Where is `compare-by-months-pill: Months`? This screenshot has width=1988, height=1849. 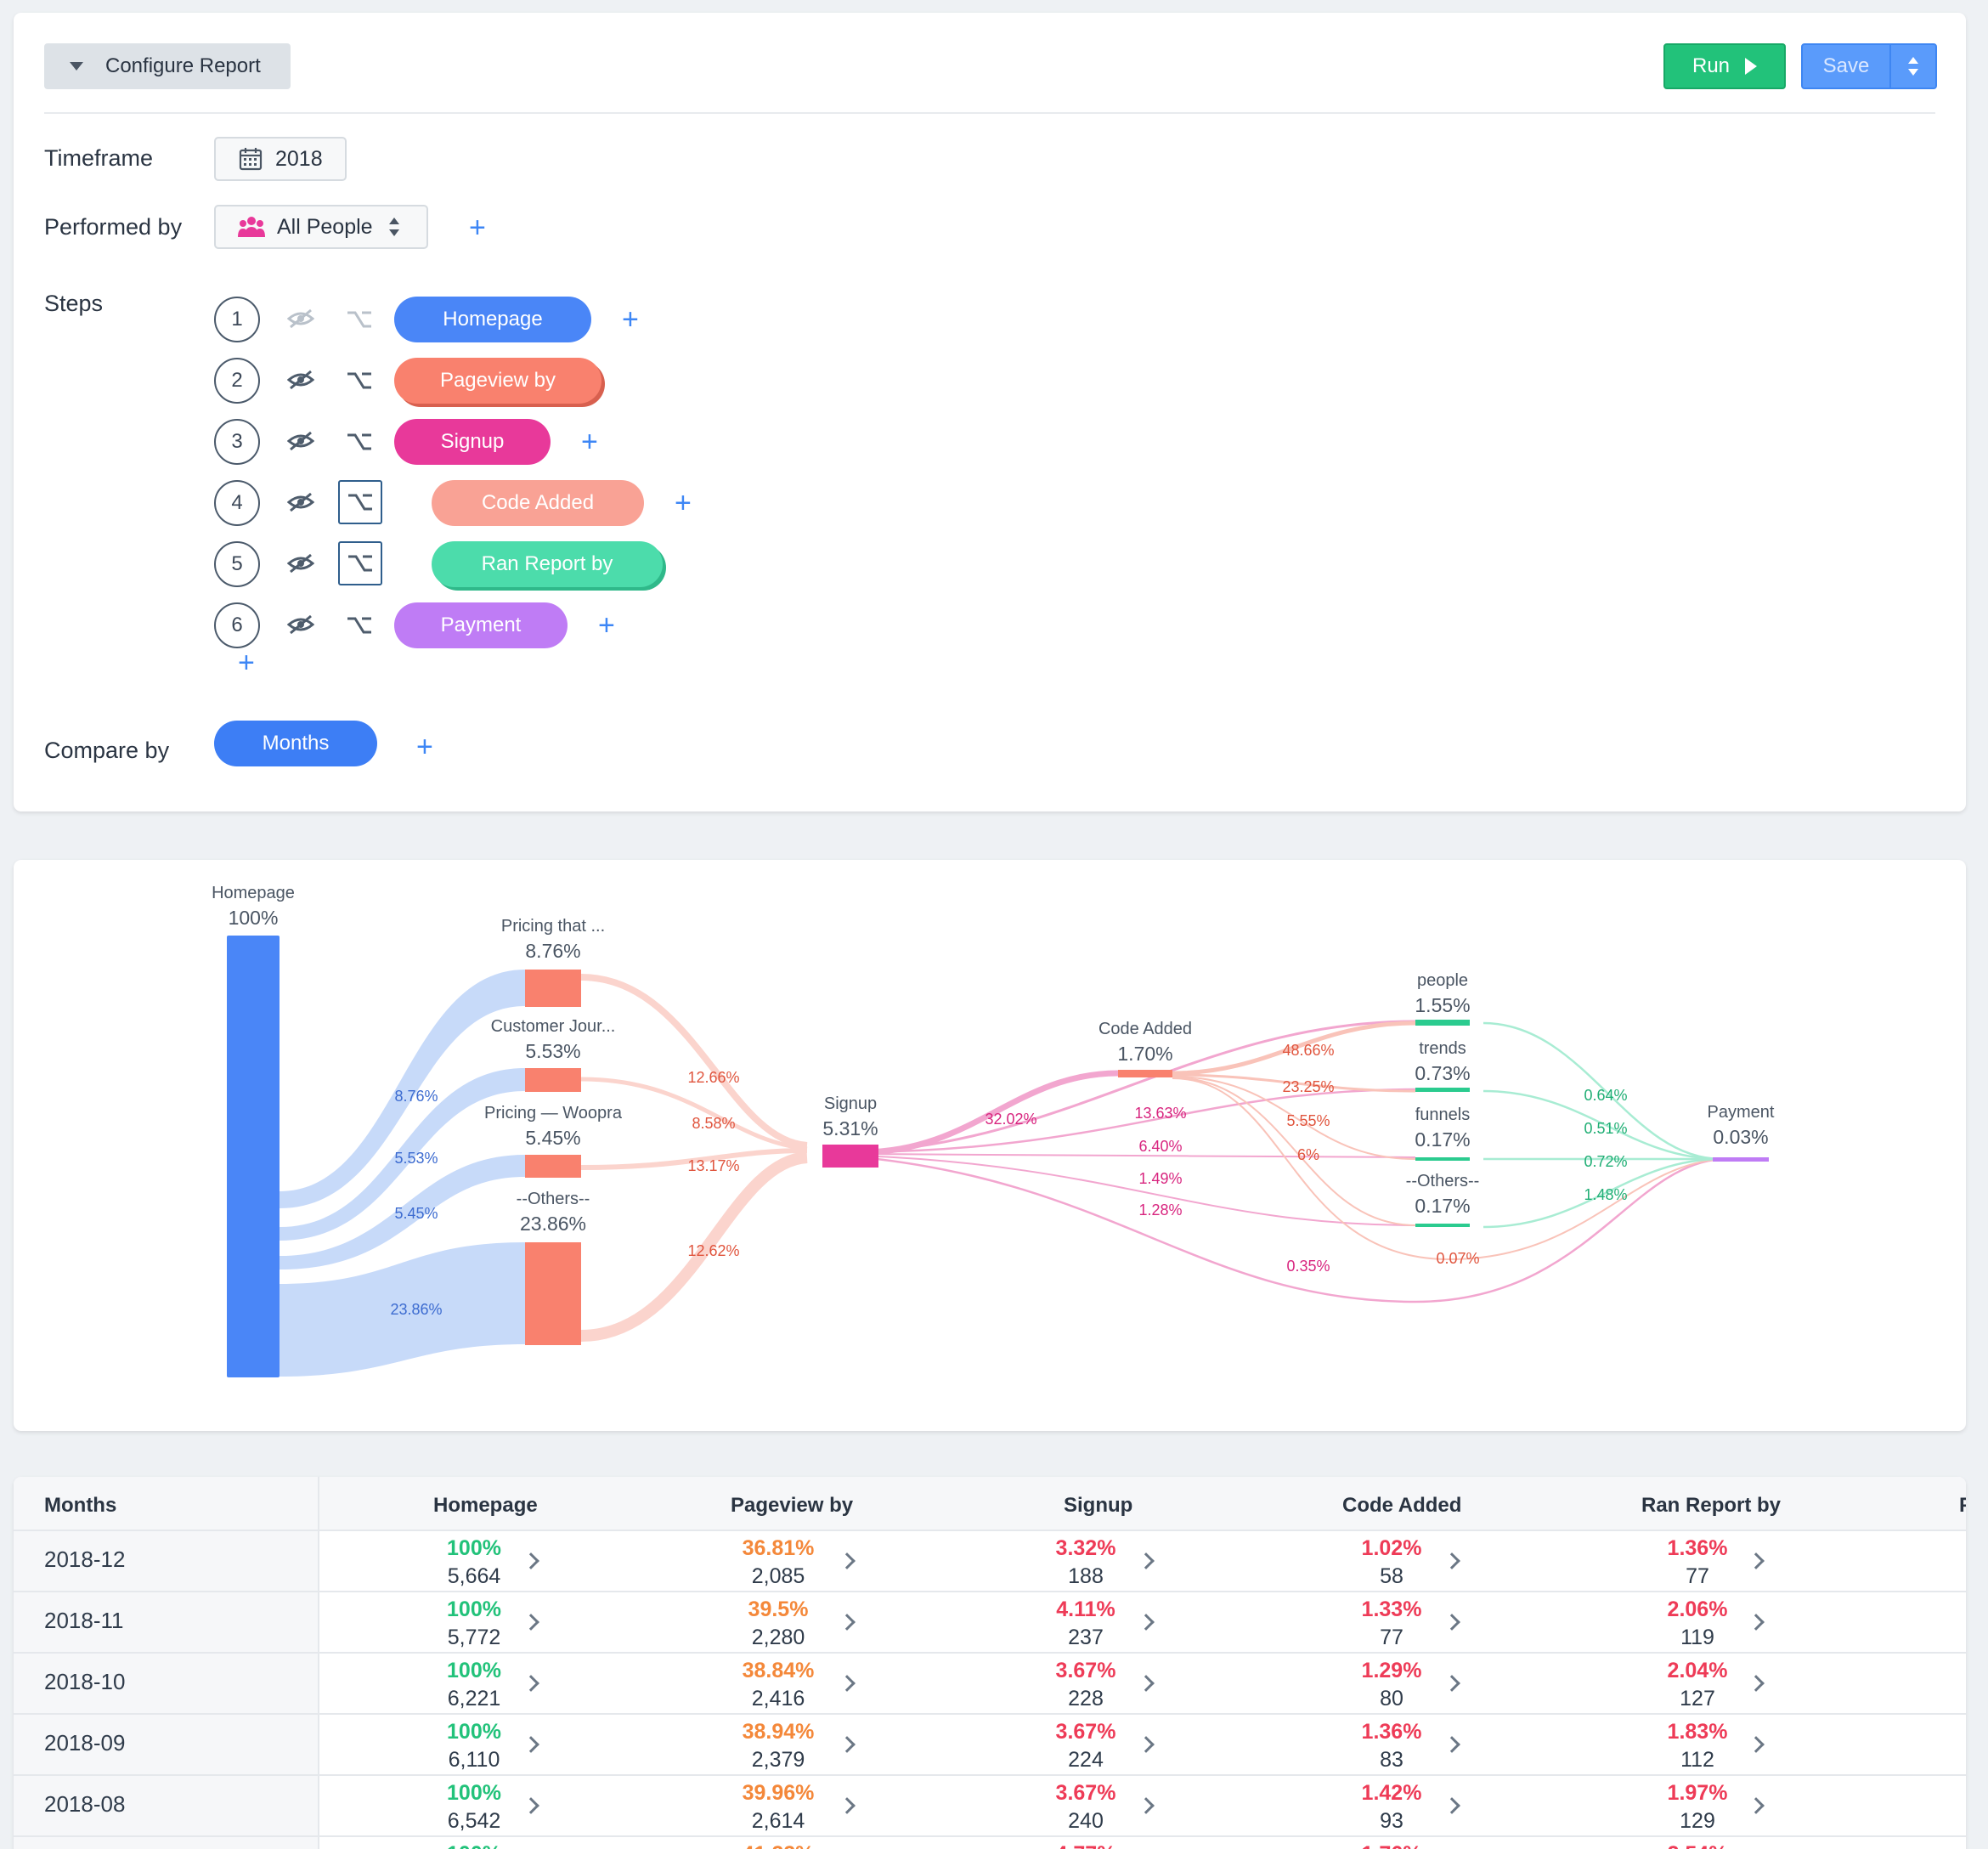
compare-by-months-pill: Months is located at coordinates (295, 743).